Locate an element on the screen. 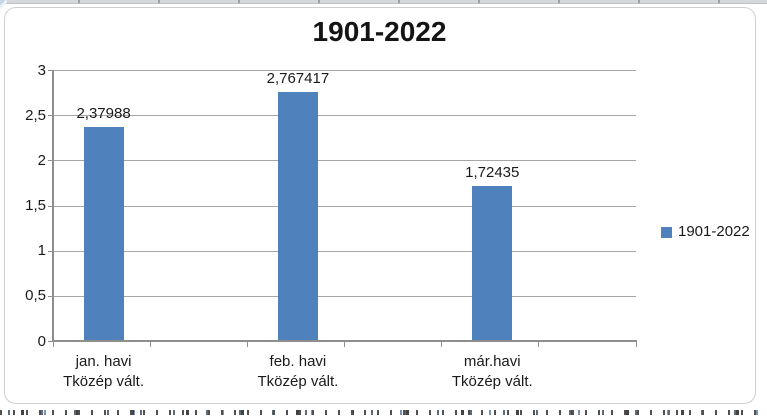 This screenshot has width=767, height=417. y-tick-label: 0,5 is located at coordinates (35, 296).